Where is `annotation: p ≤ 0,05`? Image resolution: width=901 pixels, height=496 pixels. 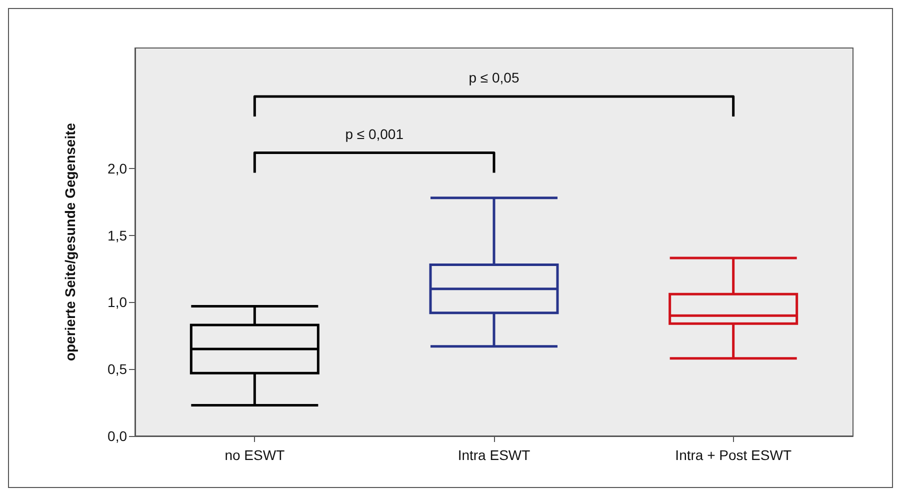
annotation: p ≤ 0,05 is located at coordinates (494, 78).